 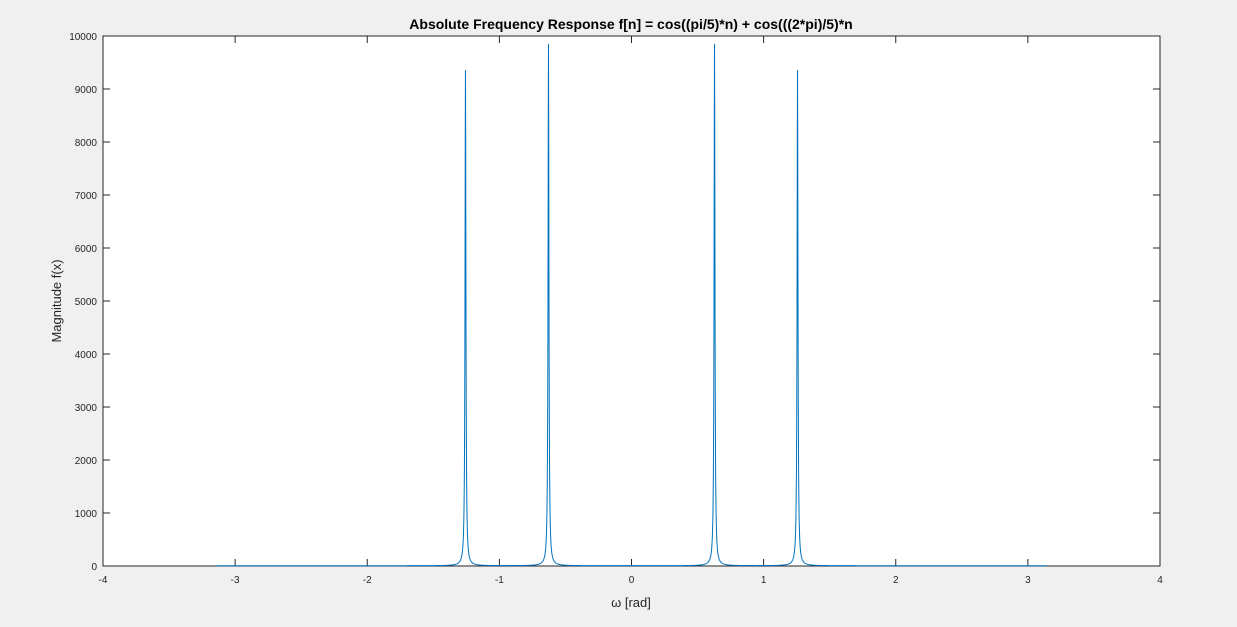 What do you see at coordinates (86, 143) in the screenshot?
I see `y-tick-label: 8000` at bounding box center [86, 143].